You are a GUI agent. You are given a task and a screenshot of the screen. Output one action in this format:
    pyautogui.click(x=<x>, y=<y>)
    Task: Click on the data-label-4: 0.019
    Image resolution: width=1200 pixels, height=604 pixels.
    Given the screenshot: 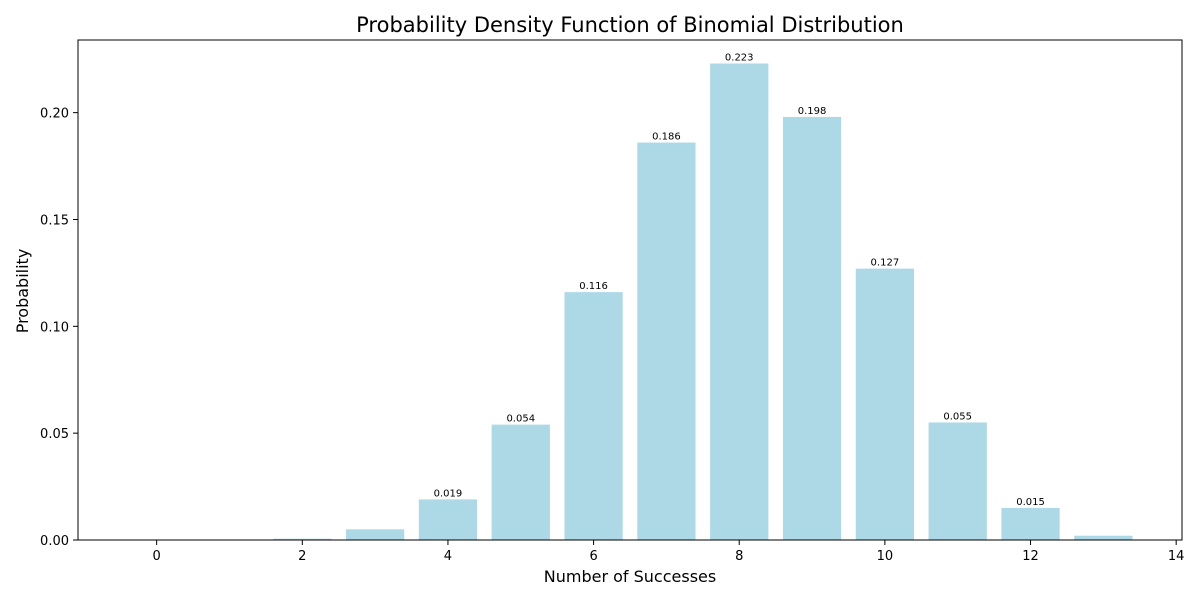 What is the action you would take?
    pyautogui.click(x=448, y=493)
    